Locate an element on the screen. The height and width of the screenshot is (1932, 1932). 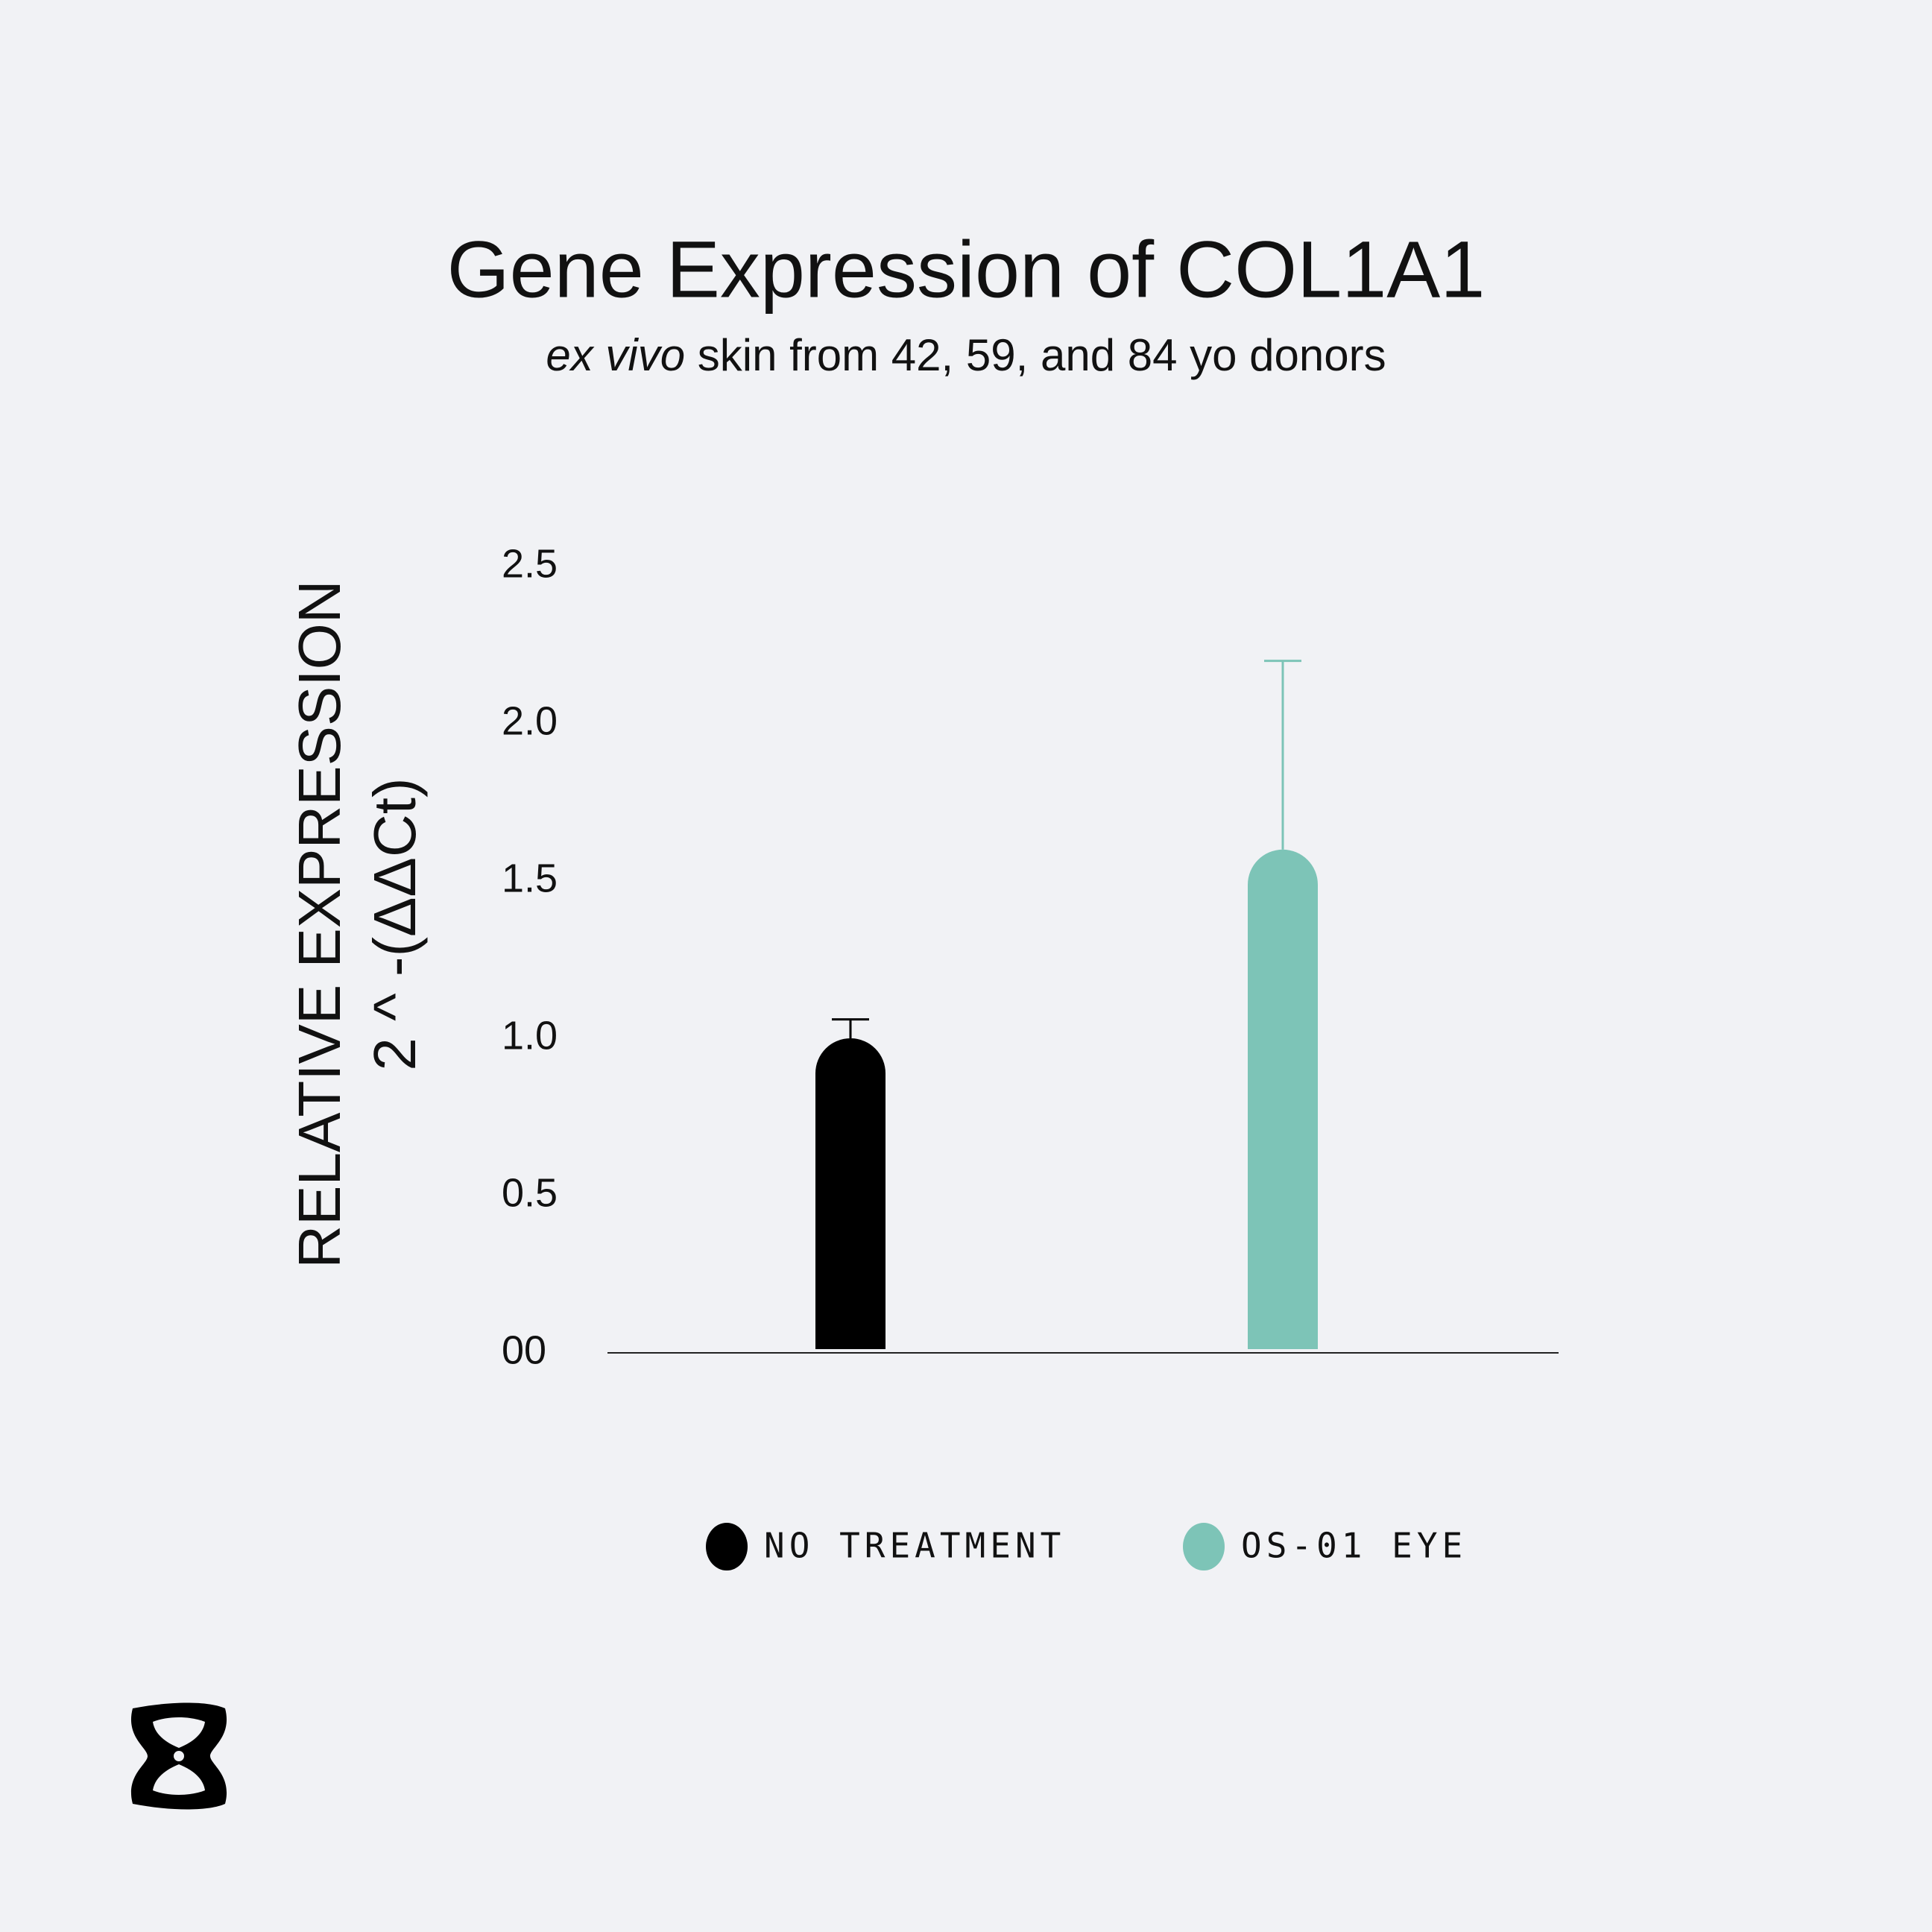
logo is located at coordinates (179, 1756).